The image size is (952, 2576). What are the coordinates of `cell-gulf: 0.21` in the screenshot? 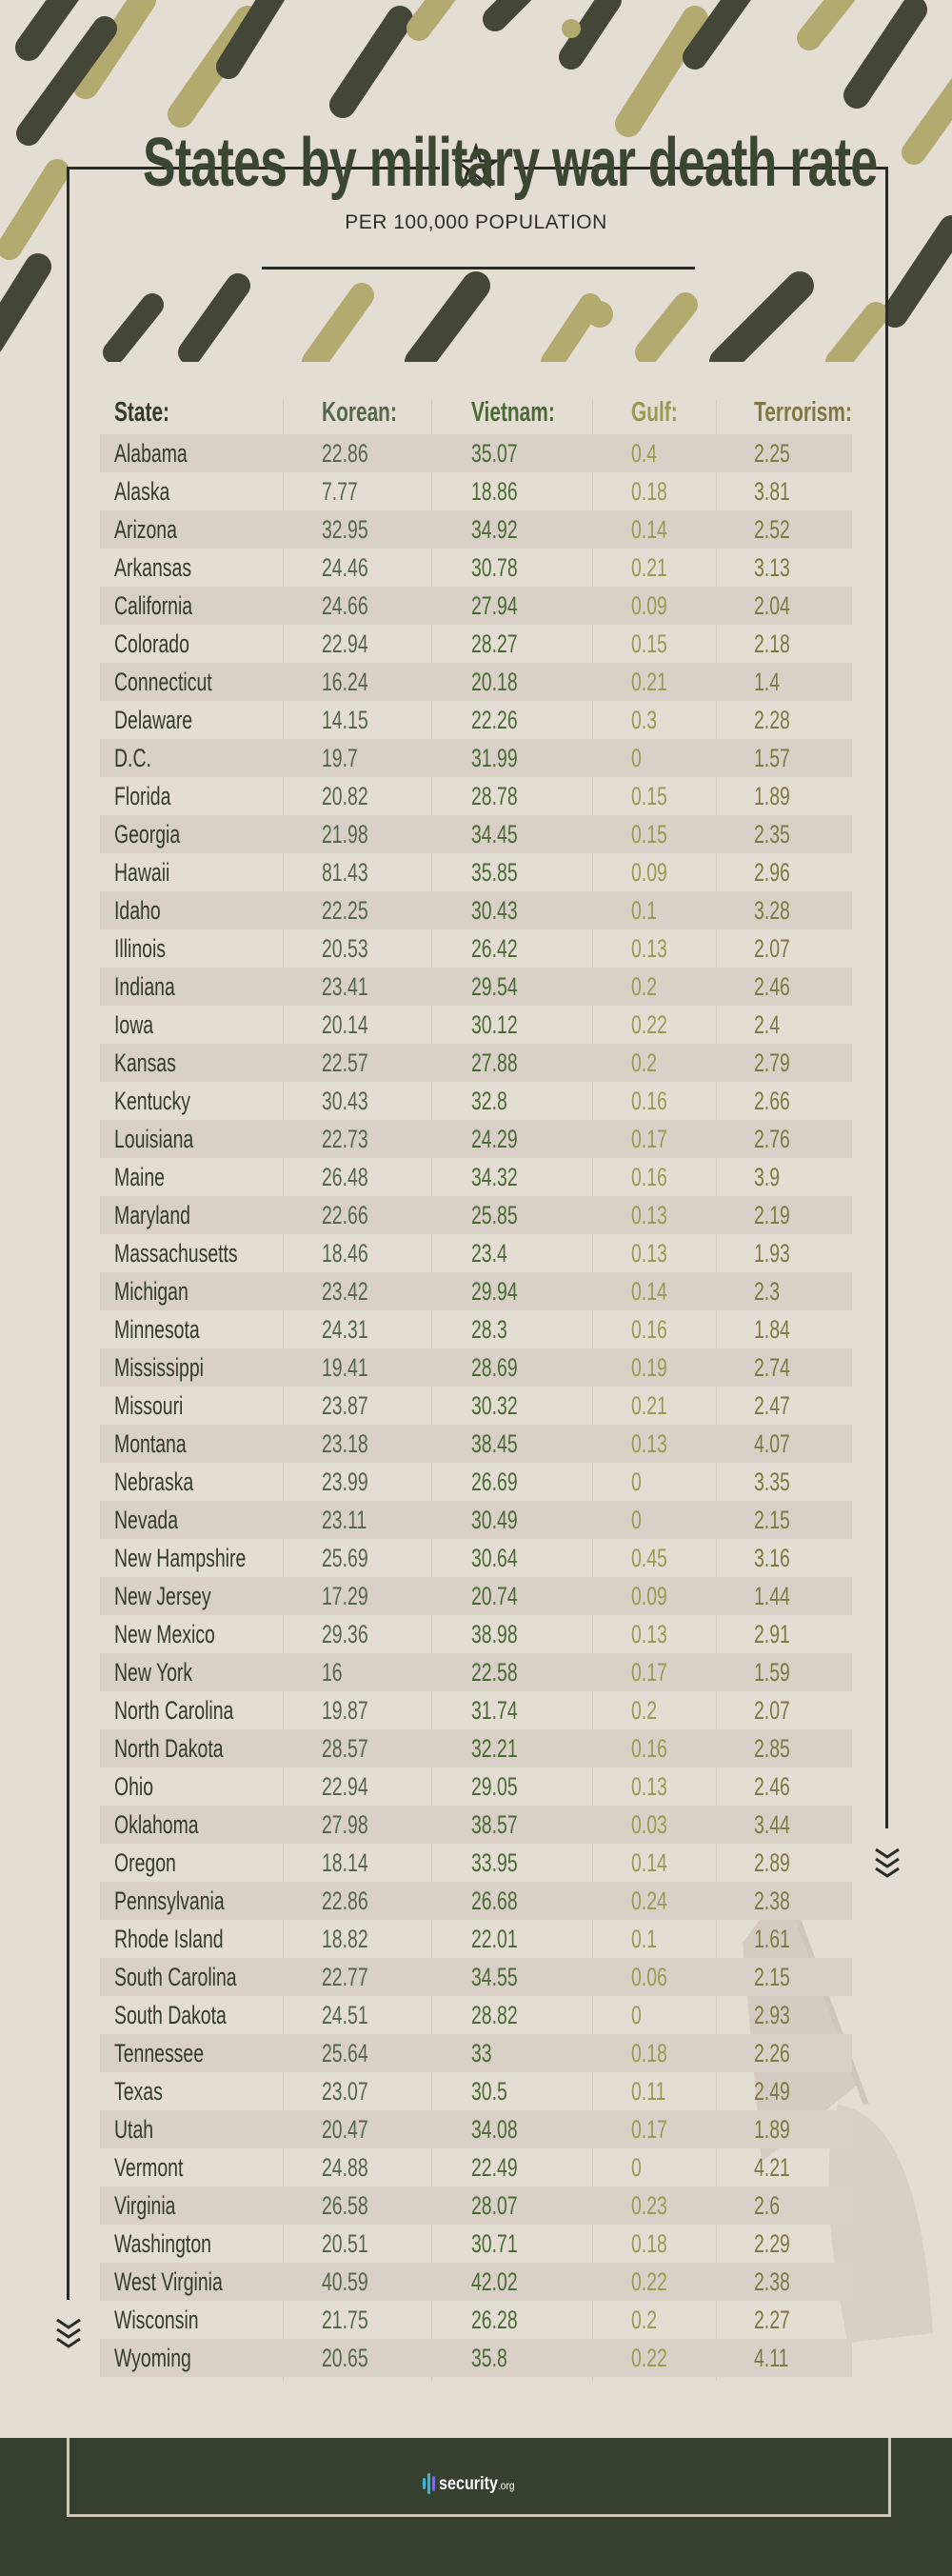 It's located at (649, 1406).